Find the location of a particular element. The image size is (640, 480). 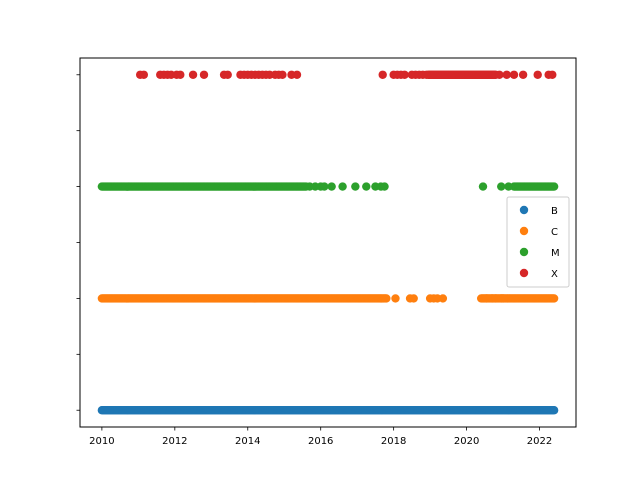

legend-box is located at coordinates (538, 242).